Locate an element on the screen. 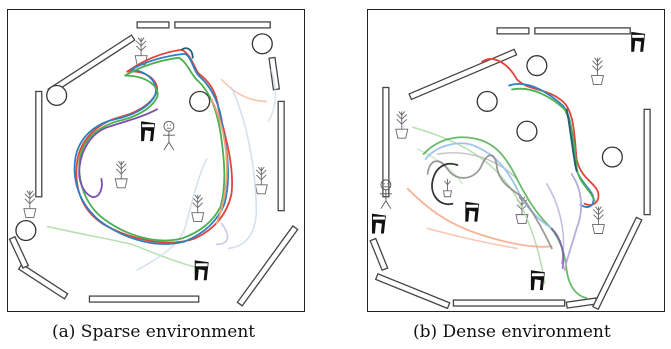 The height and width of the screenshot is (349, 671). caption-sparse-environment: (a) Sparse environment is located at coordinates (154, 332).